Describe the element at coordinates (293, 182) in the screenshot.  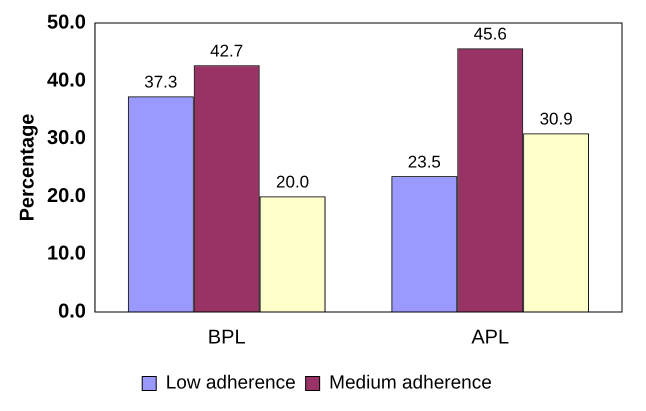
I see `data-label: 20.0` at that location.